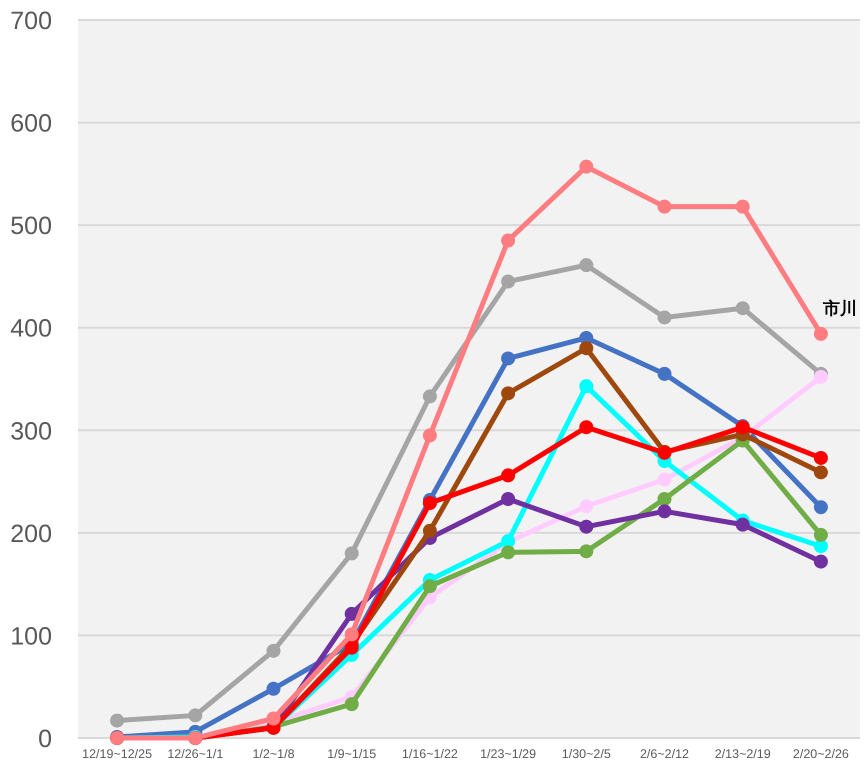 This screenshot has width=864, height=761. Describe the element at coordinates (273, 754) in the screenshot. I see `x-tick-label: 1/2~1/8` at that location.